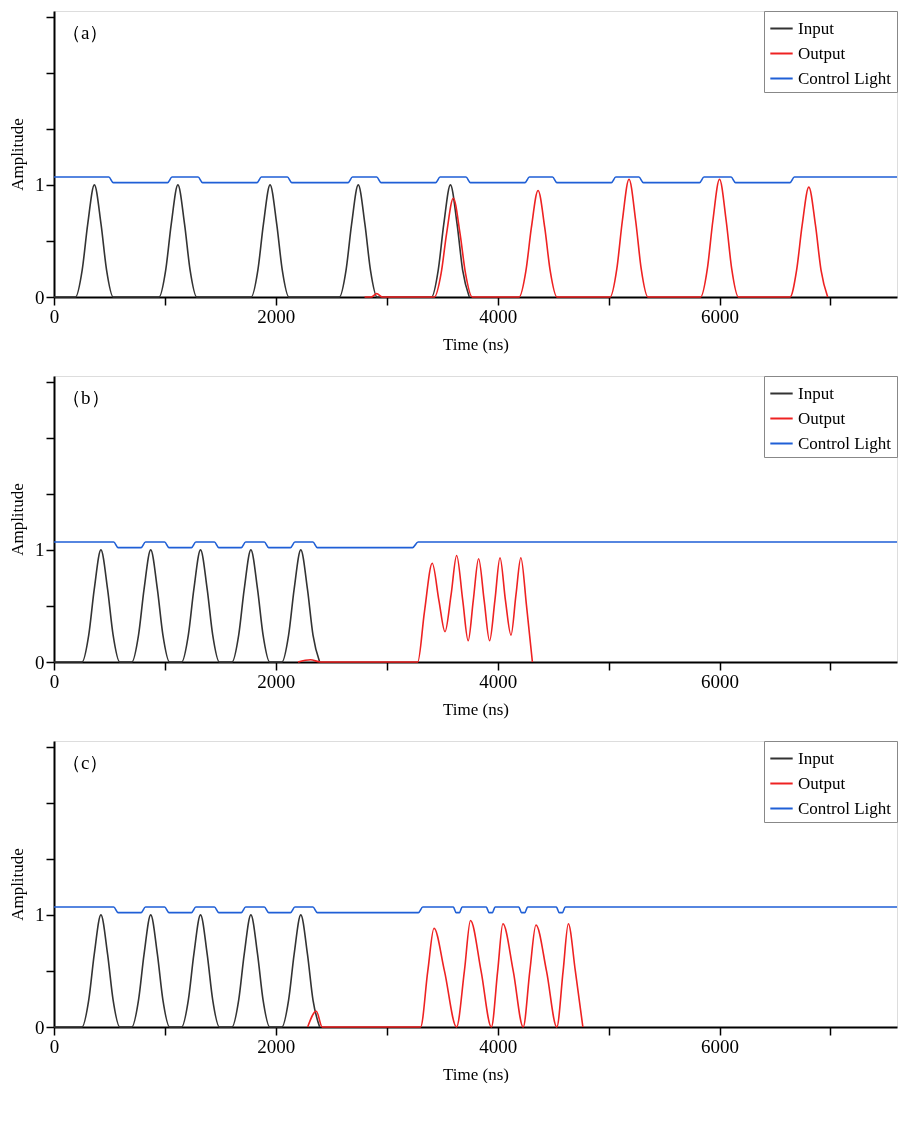 Image resolution: width=920 pixels, height=1140 pixels. Describe the element at coordinates (85, 762) in the screenshot. I see `annotation: （c）` at that location.